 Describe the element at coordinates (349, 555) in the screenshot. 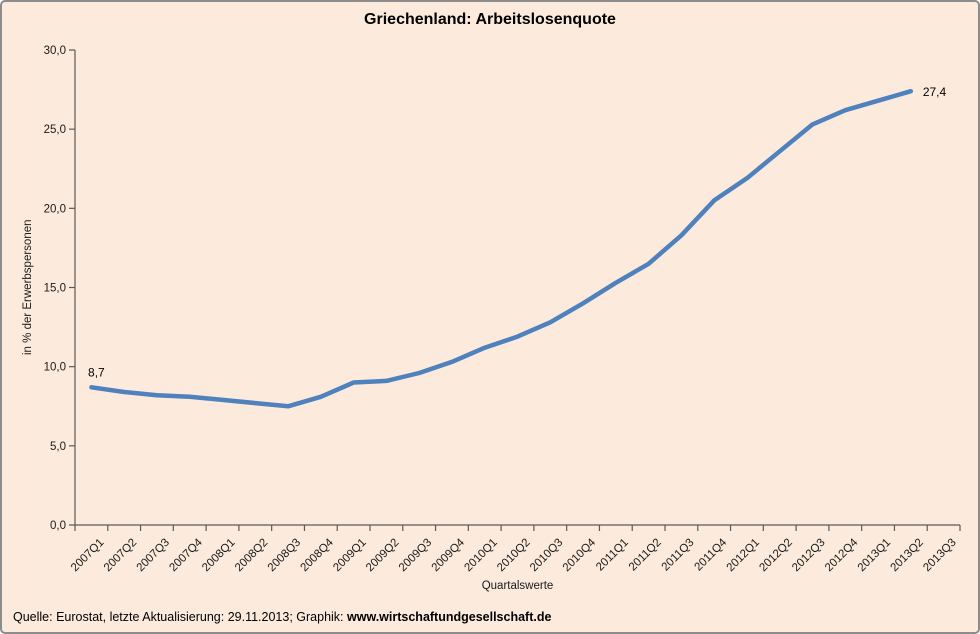

I see `x-tick-label: 2009Q1` at that location.